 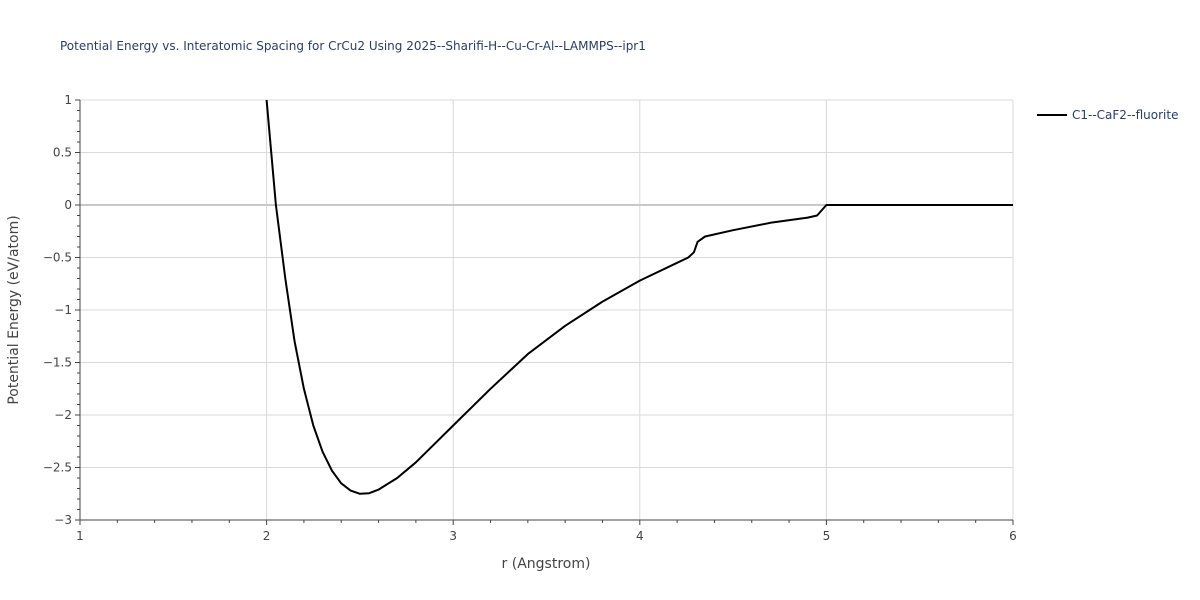 I want to click on y-tick-label: −1, so click(x=63, y=310).